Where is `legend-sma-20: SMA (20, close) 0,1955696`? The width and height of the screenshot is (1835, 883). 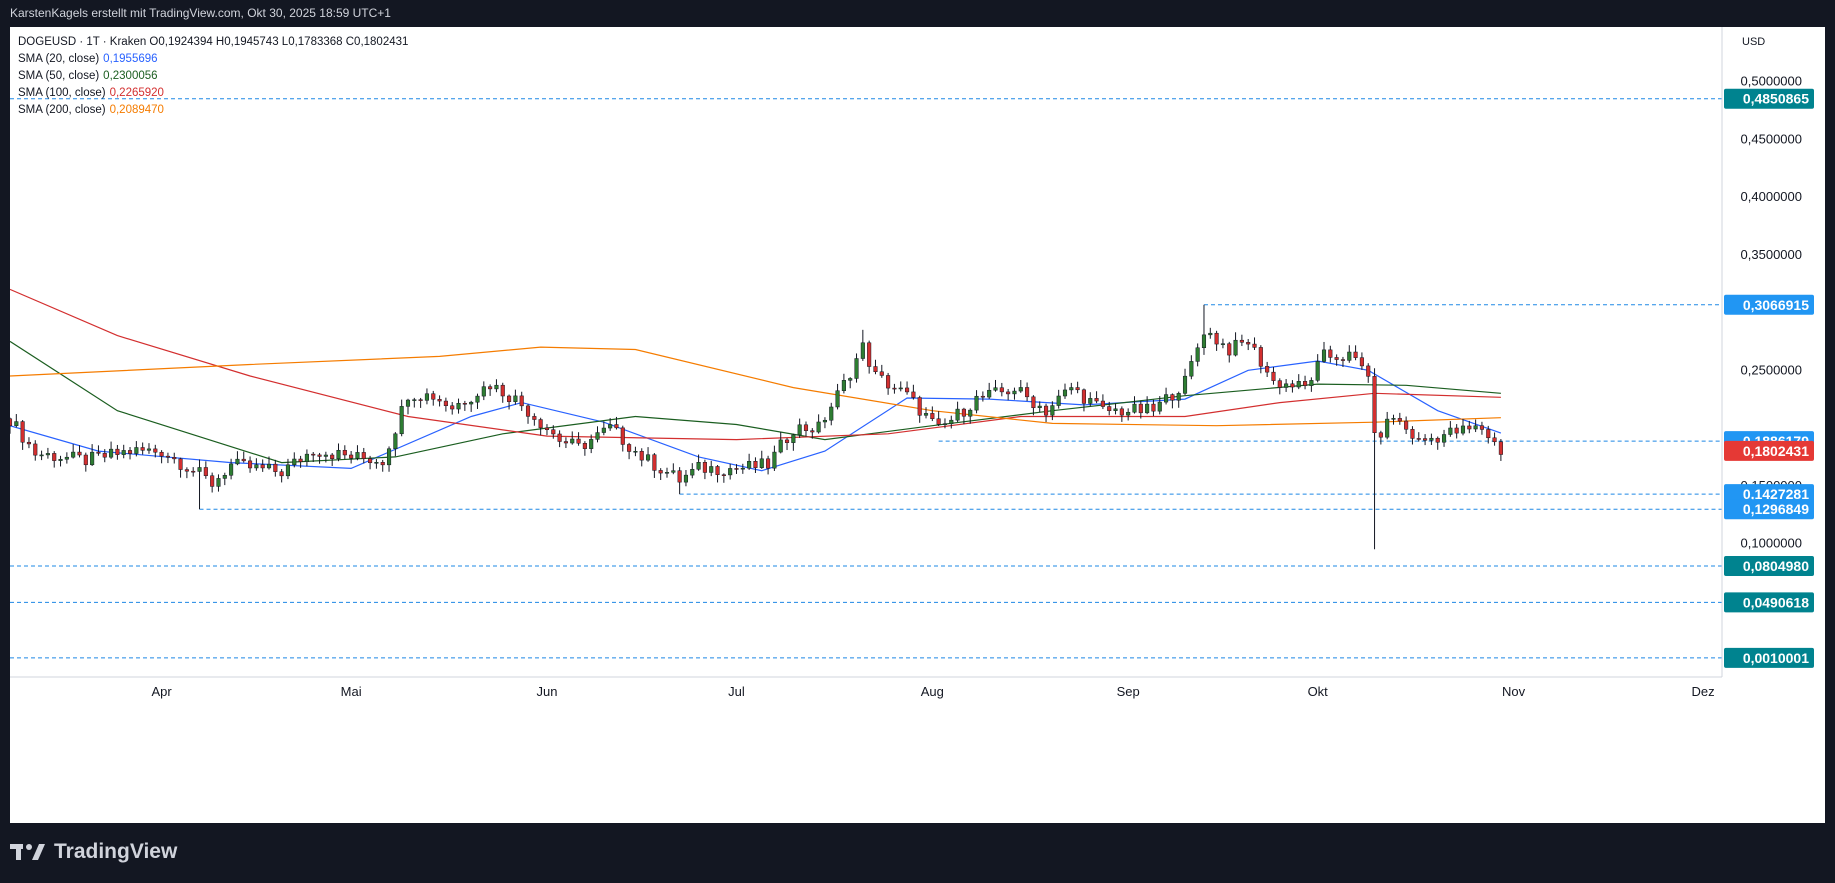
legend-sma-20: SMA (20, close) 0,1955696 is located at coordinates (213, 59).